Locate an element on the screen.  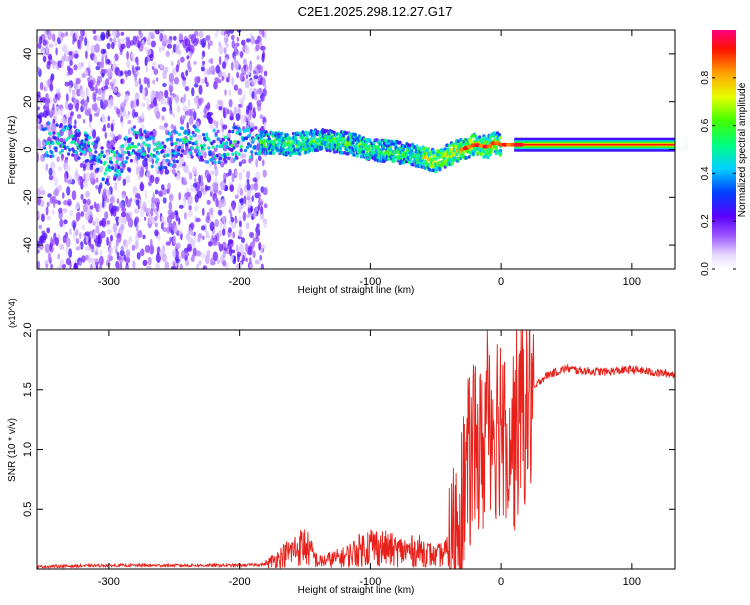
spectrogram-x-tick-label: -100 is located at coordinates (370, 282).